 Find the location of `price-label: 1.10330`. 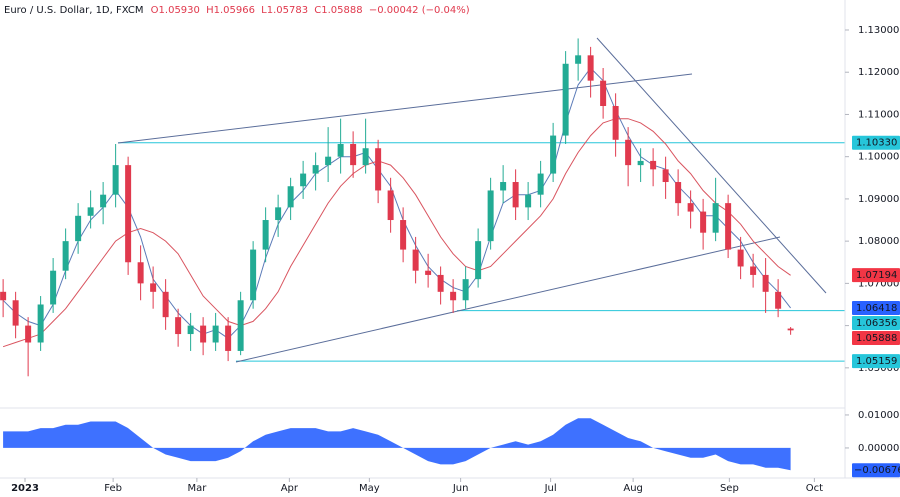

price-label: 1.10330 is located at coordinates (876, 143).